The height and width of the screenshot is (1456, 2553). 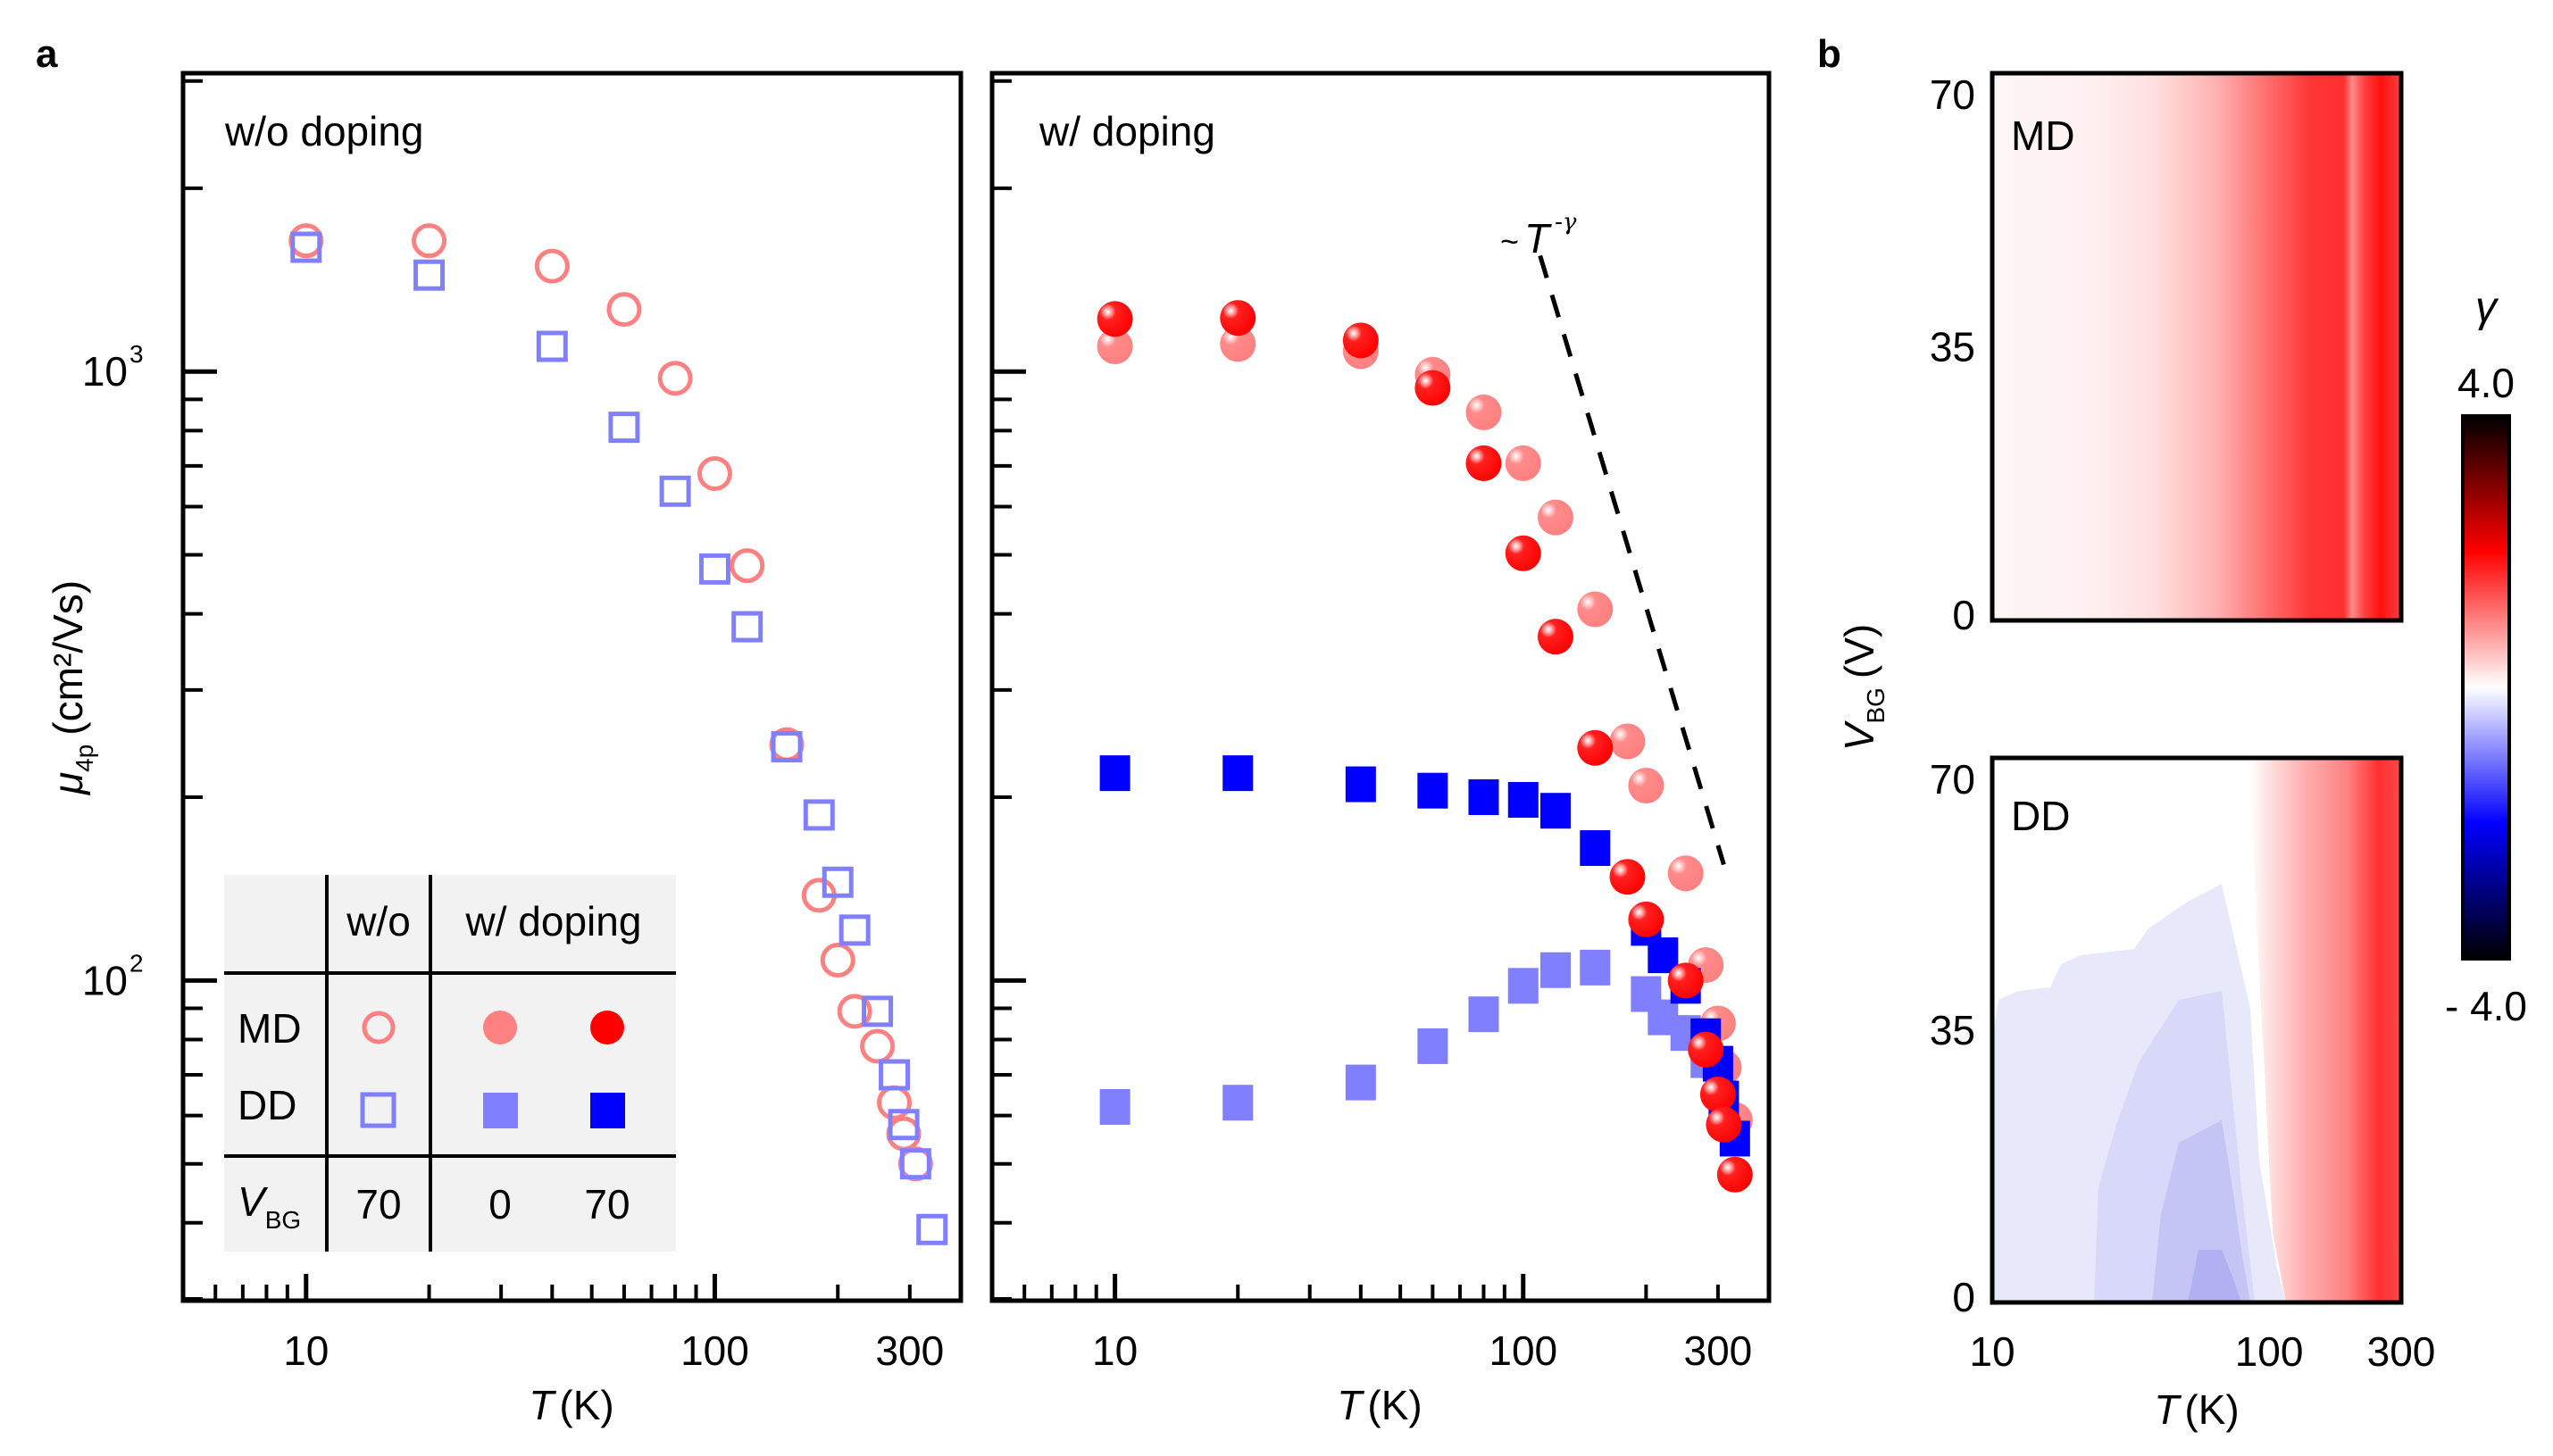 I want to click on panel-title-wo-doping: w/o doping, so click(x=324, y=131).